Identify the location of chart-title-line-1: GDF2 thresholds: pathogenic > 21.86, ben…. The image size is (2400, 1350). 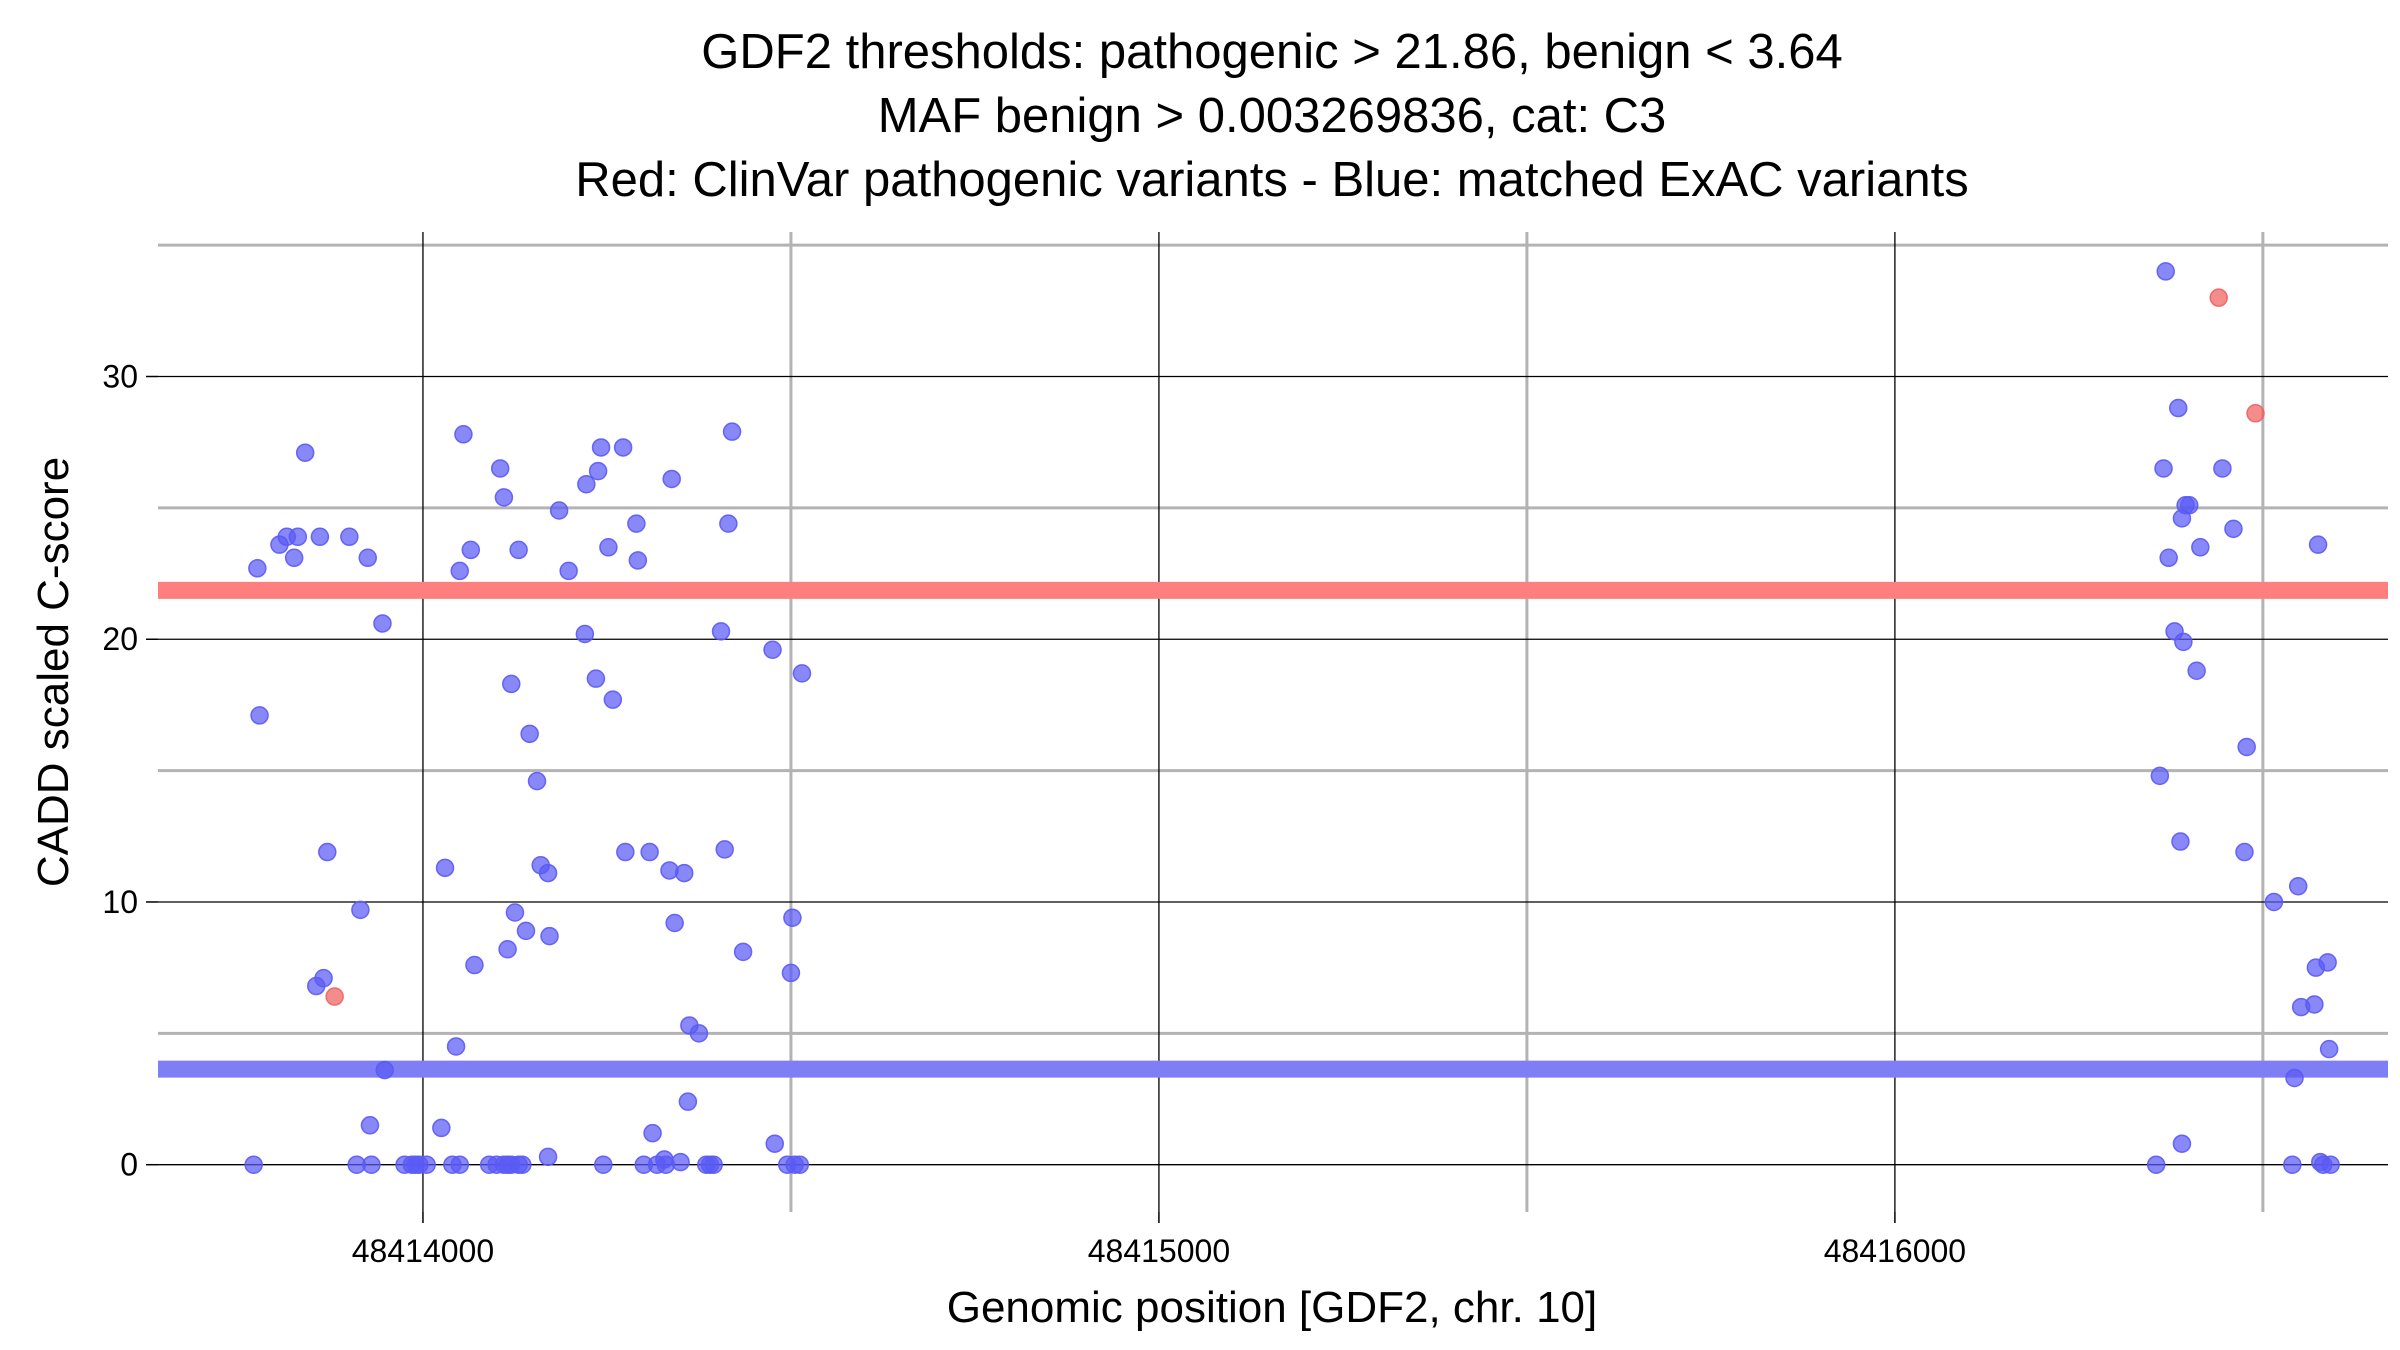
(1271, 52).